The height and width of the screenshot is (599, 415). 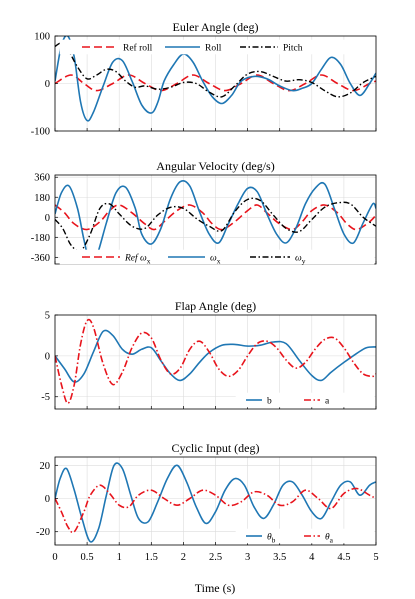 I want to click on x-tick-label: 3, so click(x=247, y=557).